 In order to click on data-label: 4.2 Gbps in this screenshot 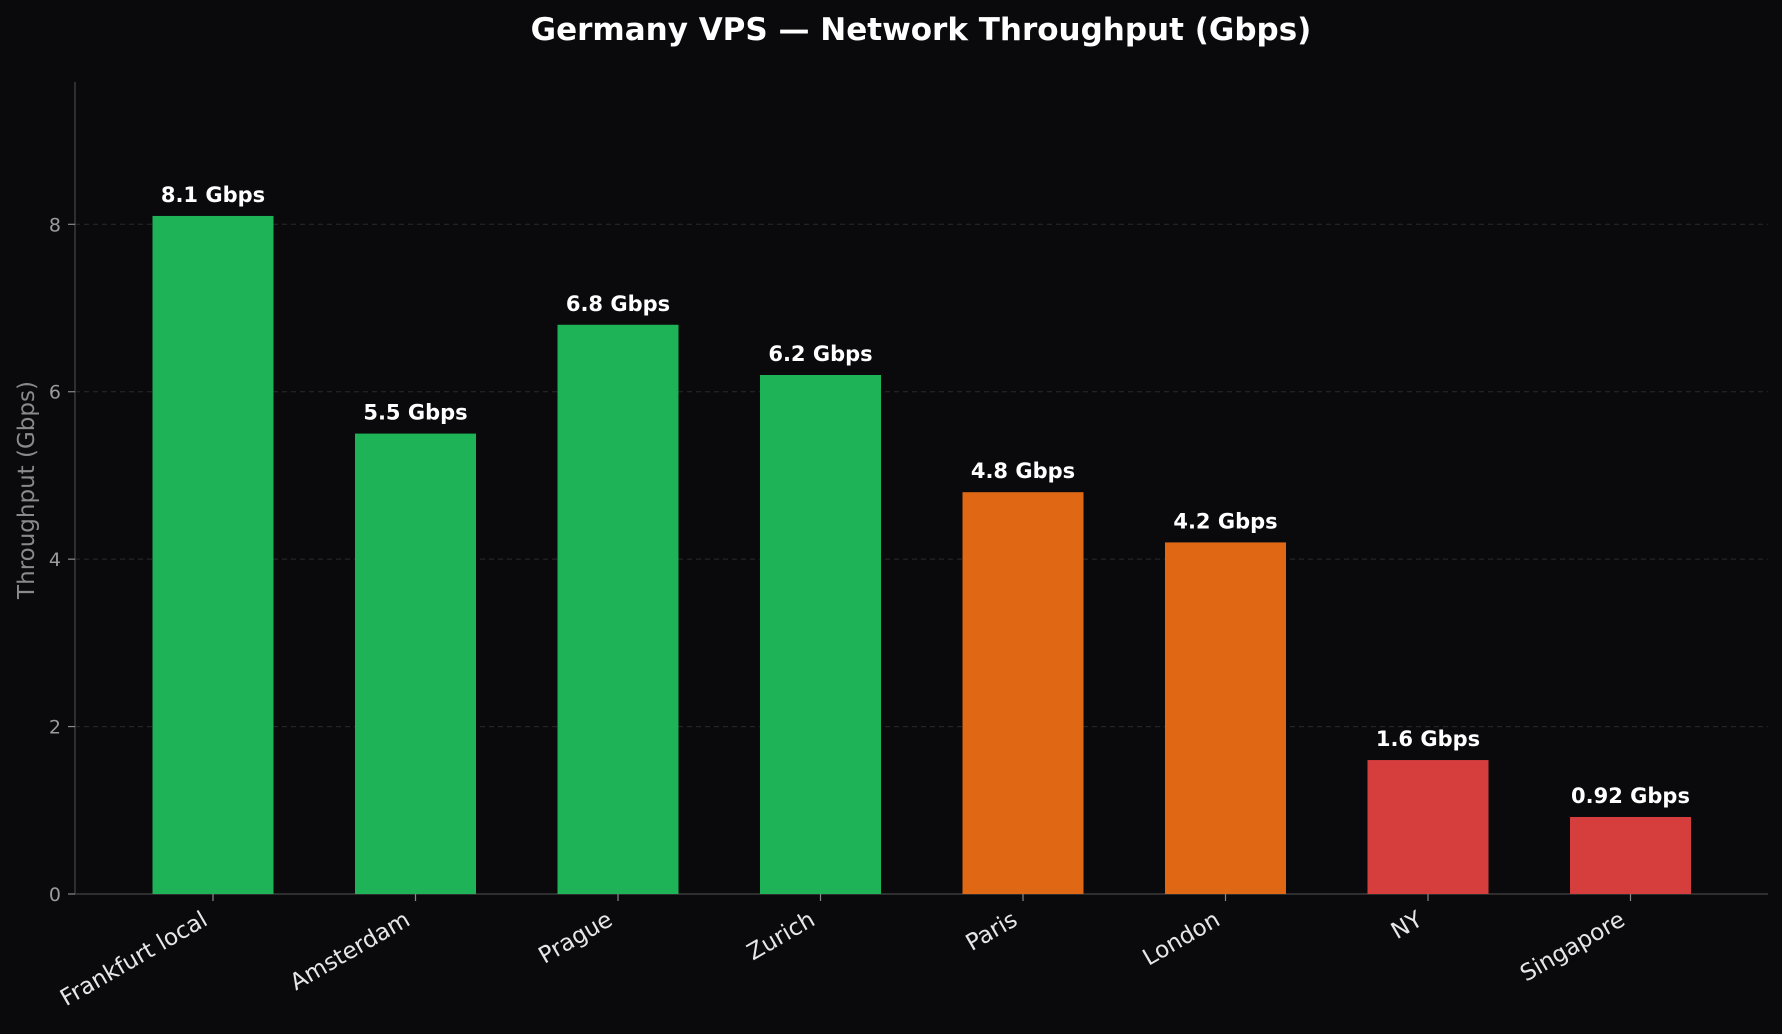, I will do `click(1225, 521)`.